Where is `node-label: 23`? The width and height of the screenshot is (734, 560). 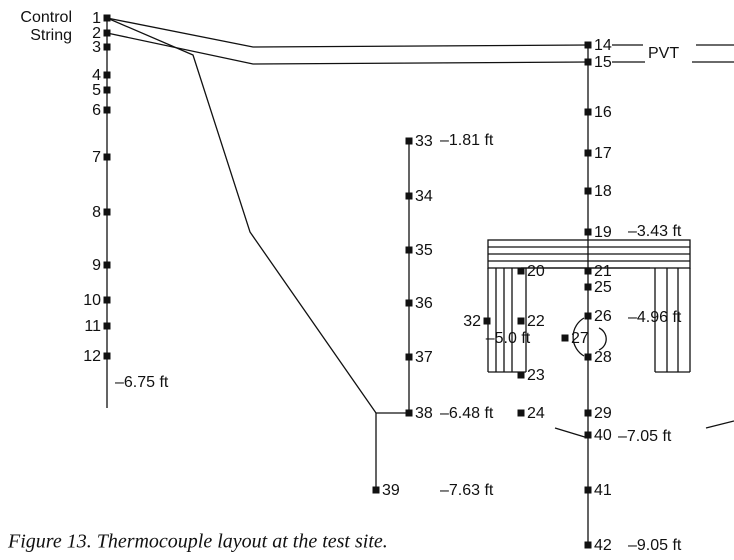
node-label: 23 is located at coordinates (536, 375).